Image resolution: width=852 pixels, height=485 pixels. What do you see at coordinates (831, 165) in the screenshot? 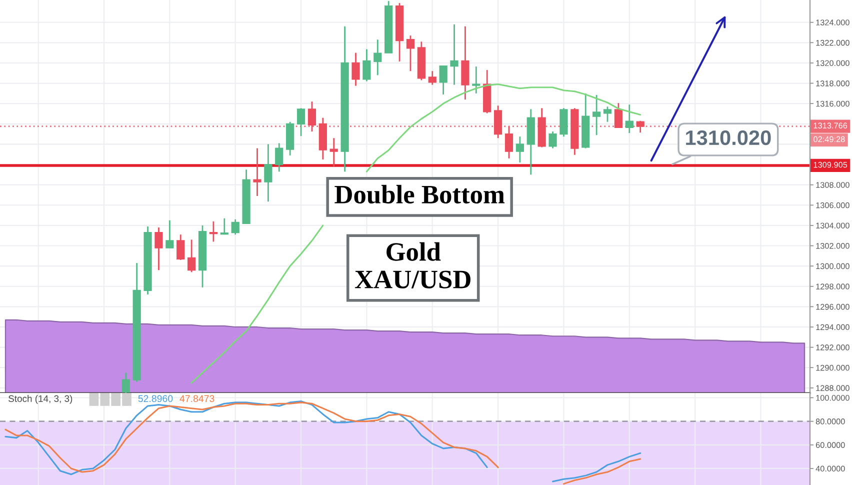
I see `ref-line-label: 1309.905` at bounding box center [831, 165].